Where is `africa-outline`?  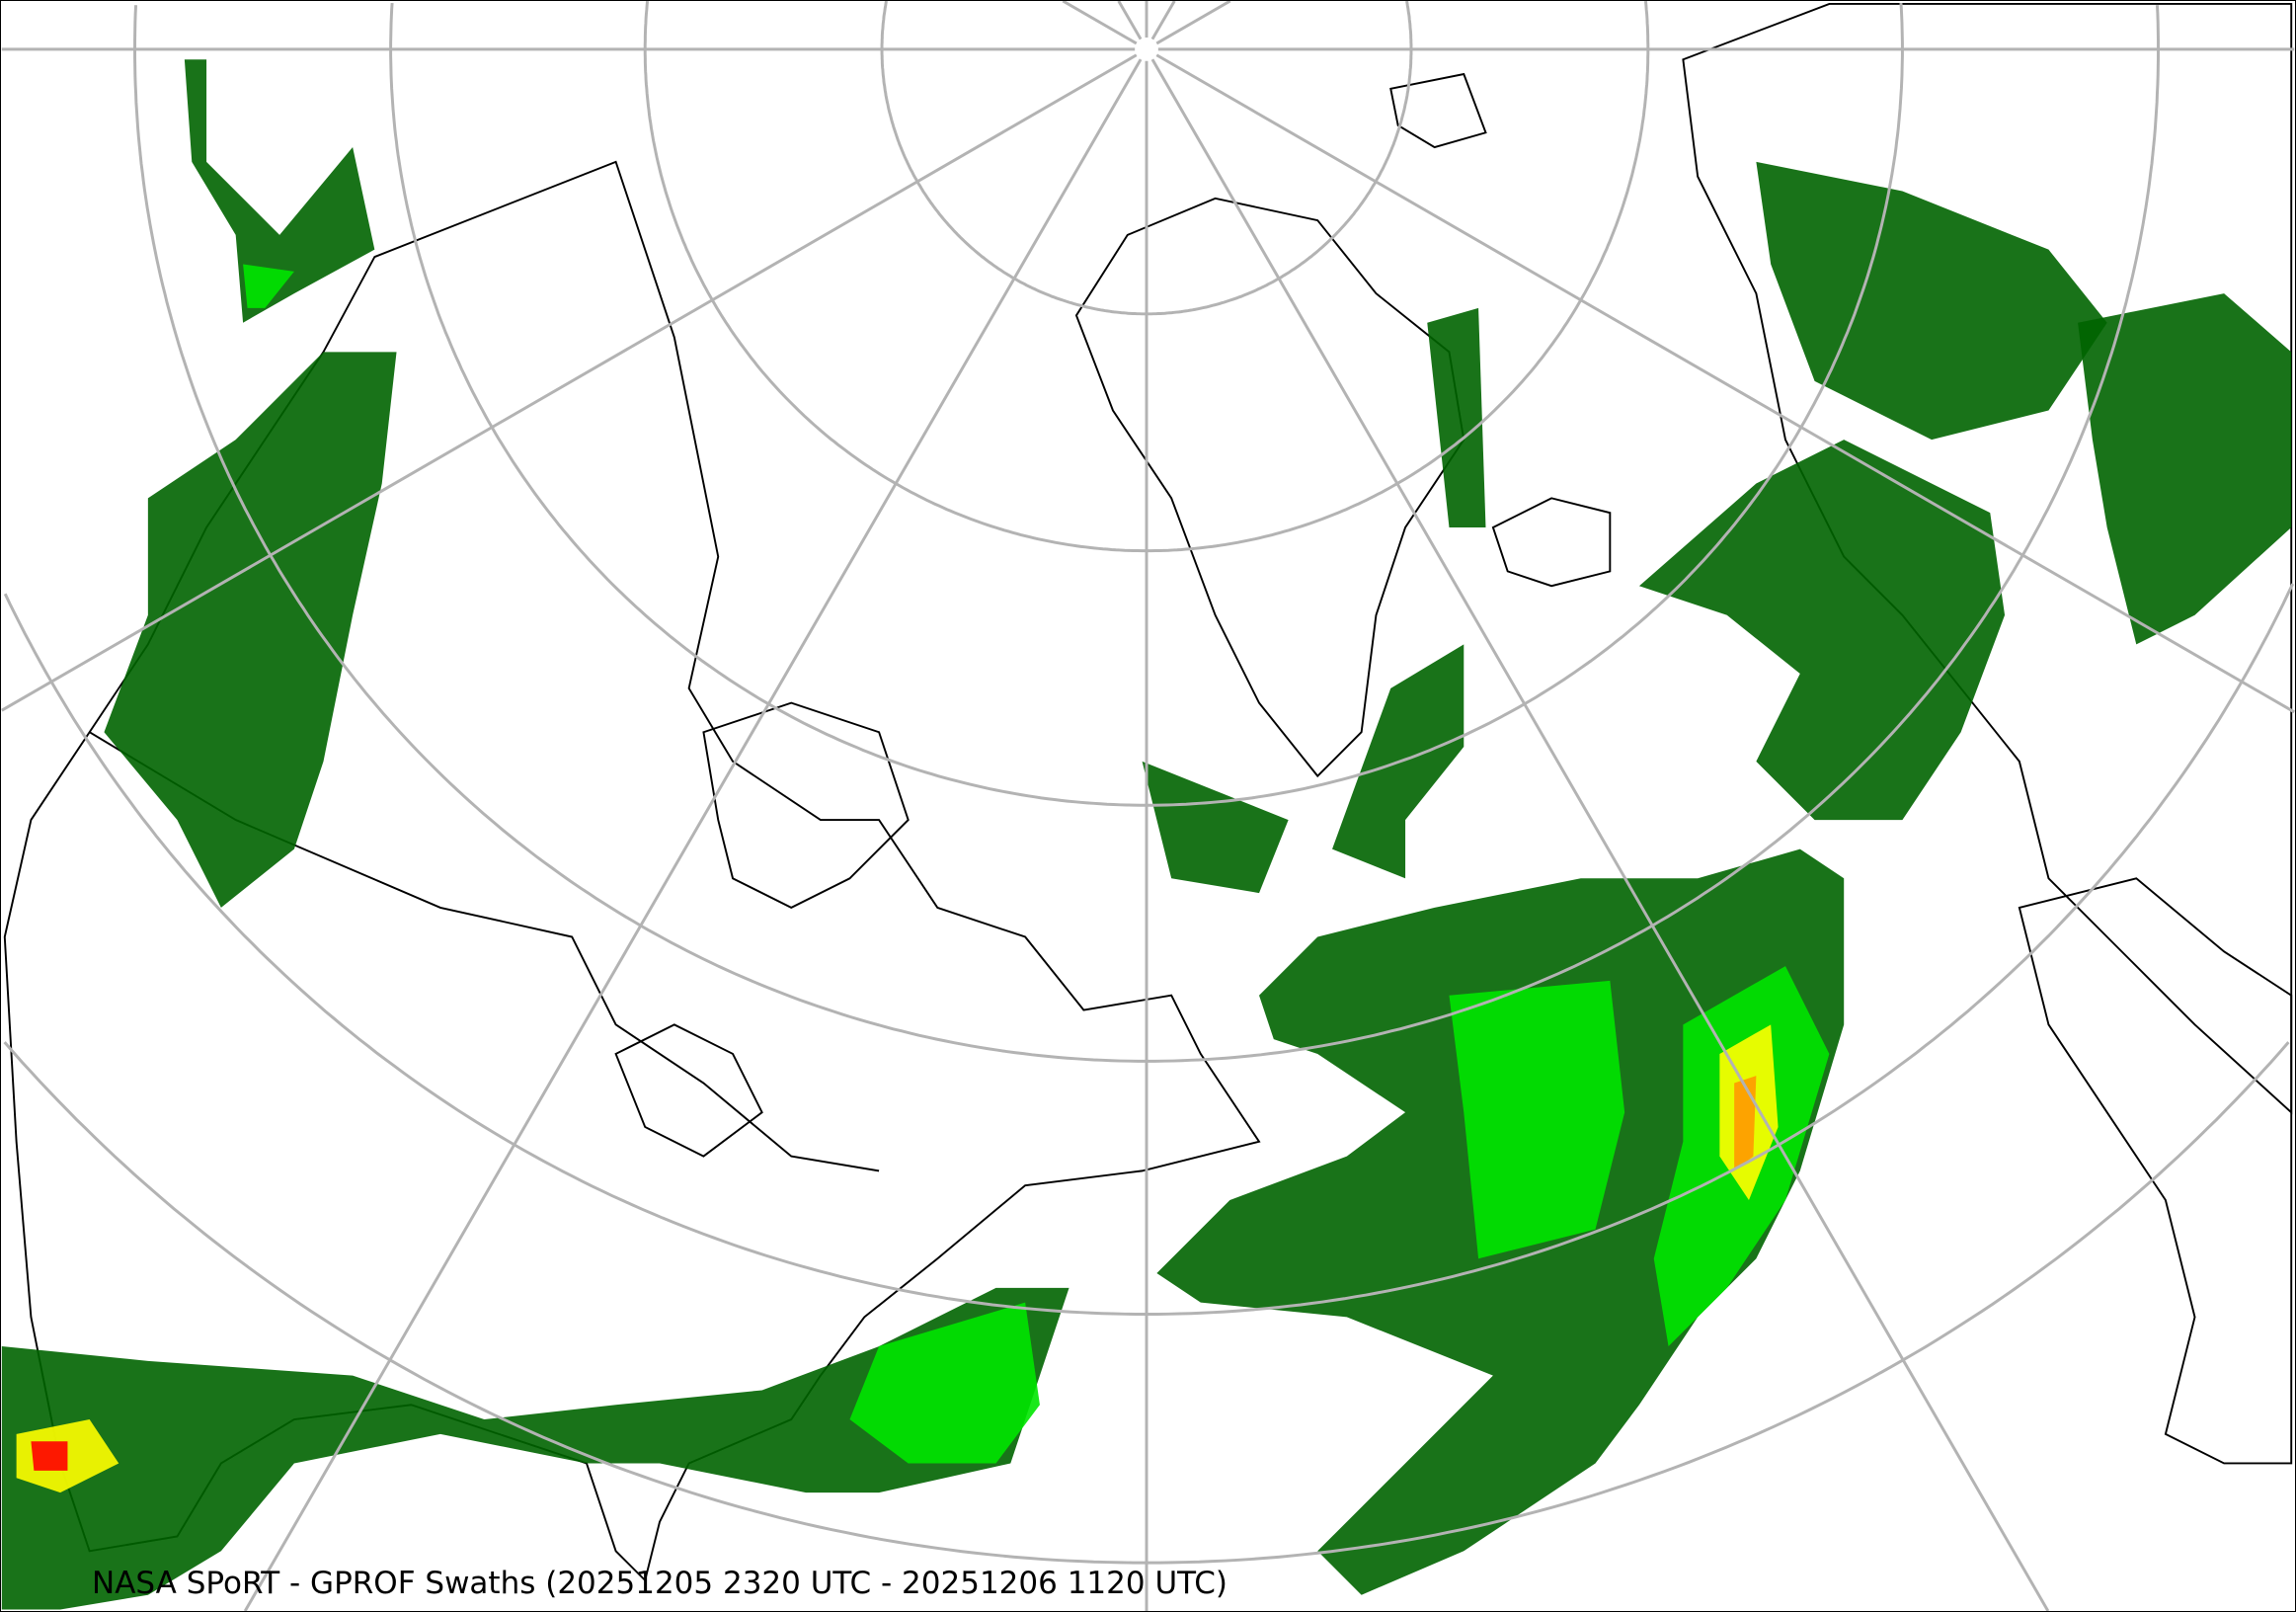
africa-outline is located at coordinates (2155, 1171).